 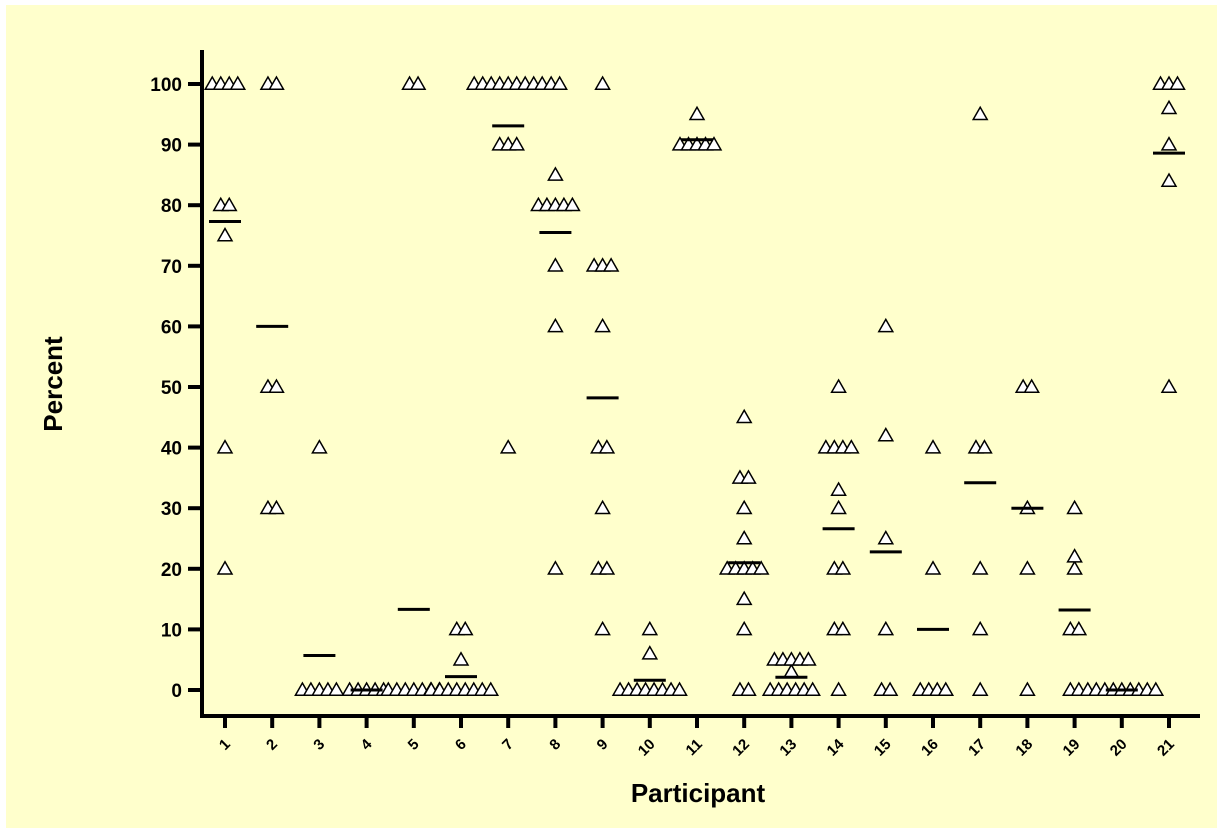 I want to click on y-tick-label: 0, so click(x=176, y=691).